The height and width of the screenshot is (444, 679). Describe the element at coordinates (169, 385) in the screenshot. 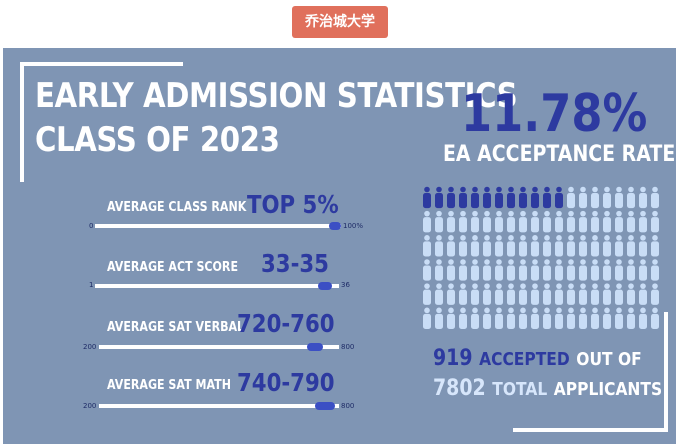

I see `stat-label-sat-math: AVERAGE SAT MATH` at that location.